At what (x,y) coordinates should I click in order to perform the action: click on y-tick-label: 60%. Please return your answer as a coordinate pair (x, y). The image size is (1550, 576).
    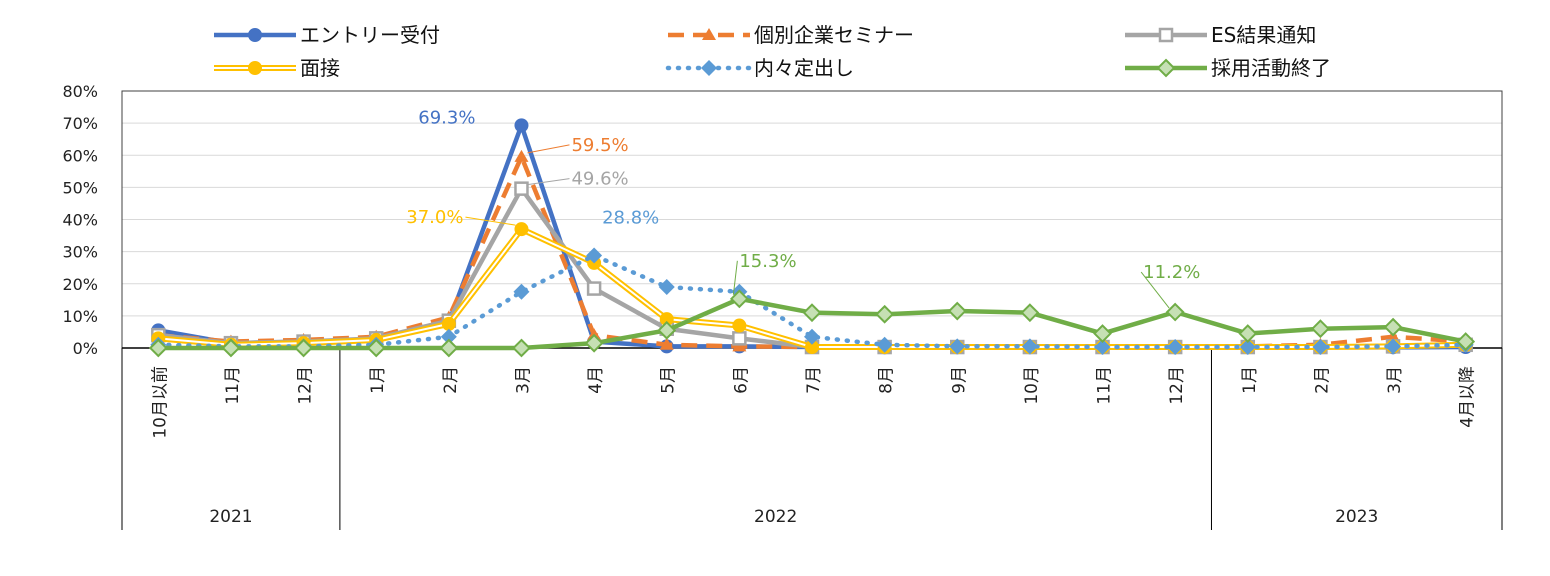
    Looking at the image, I should click on (80, 155).